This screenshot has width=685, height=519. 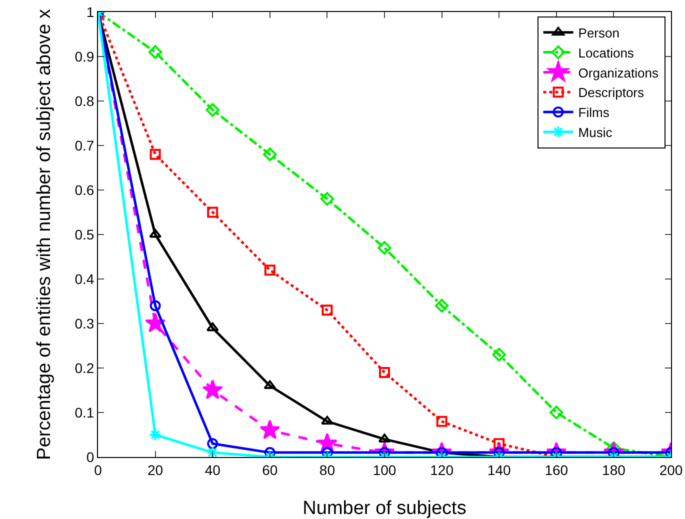 What do you see at coordinates (84, 145) in the screenshot?
I see `y-tick-label: 0.7` at bounding box center [84, 145].